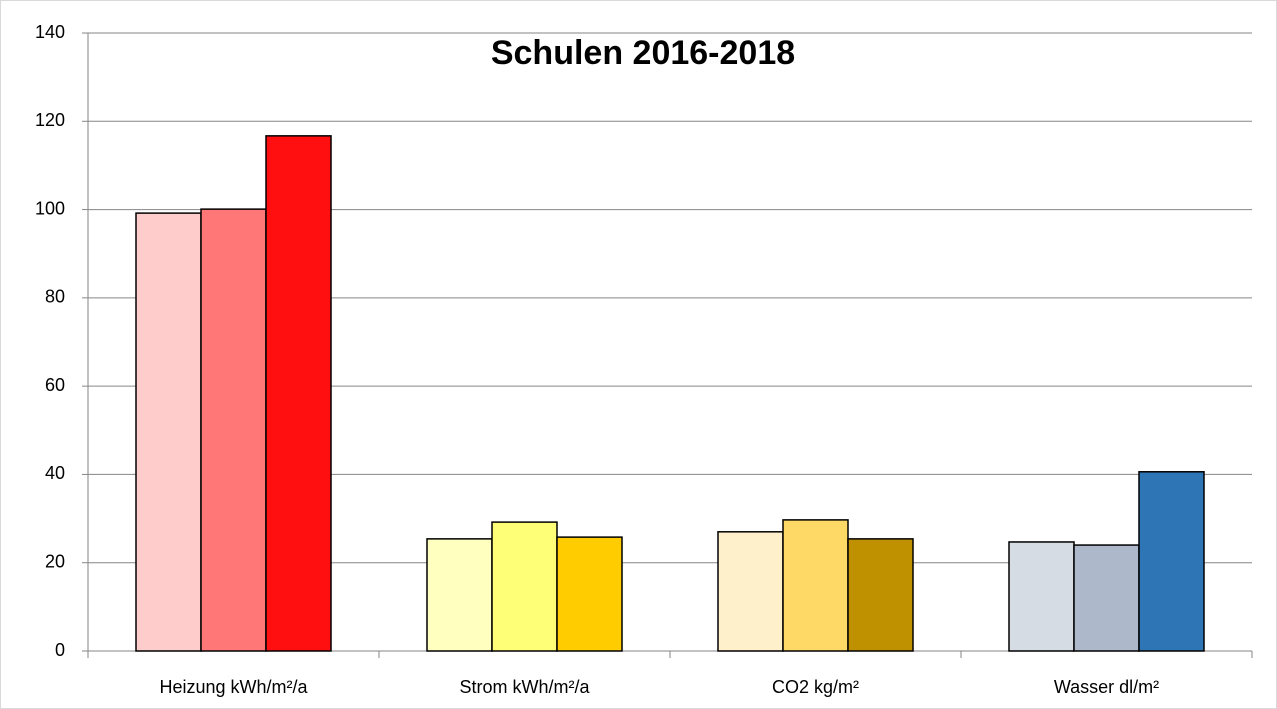  I want to click on y-tick-label: 100, so click(50, 208).